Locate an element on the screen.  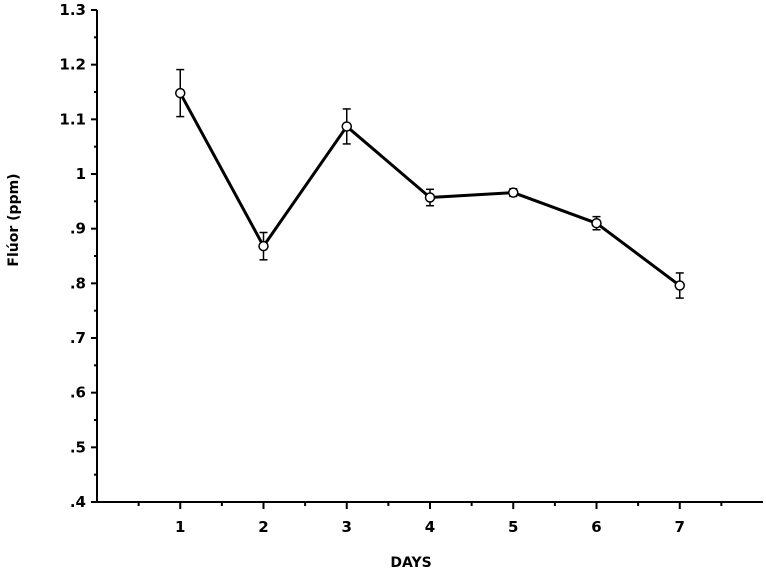
y-axis-title: Flúor (ppm) is located at coordinates (14, 219).